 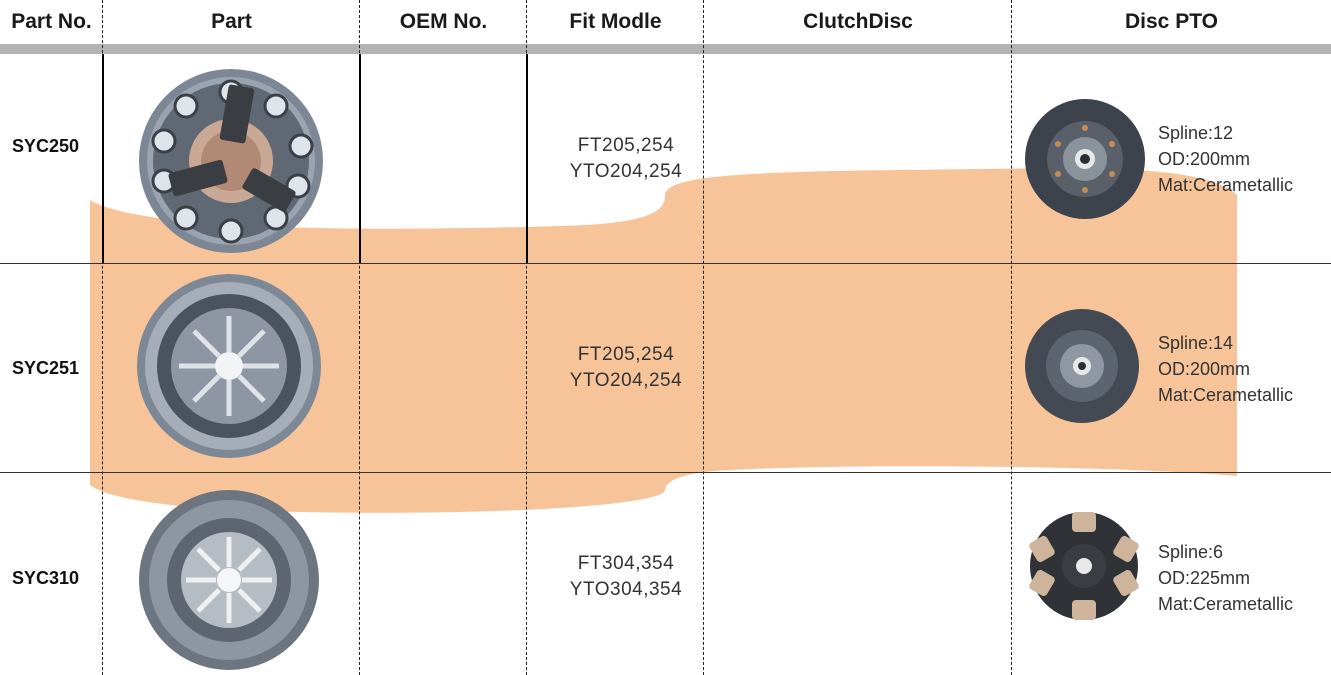 What do you see at coordinates (46, 146) in the screenshot?
I see `table-row-part-no: SYC250` at bounding box center [46, 146].